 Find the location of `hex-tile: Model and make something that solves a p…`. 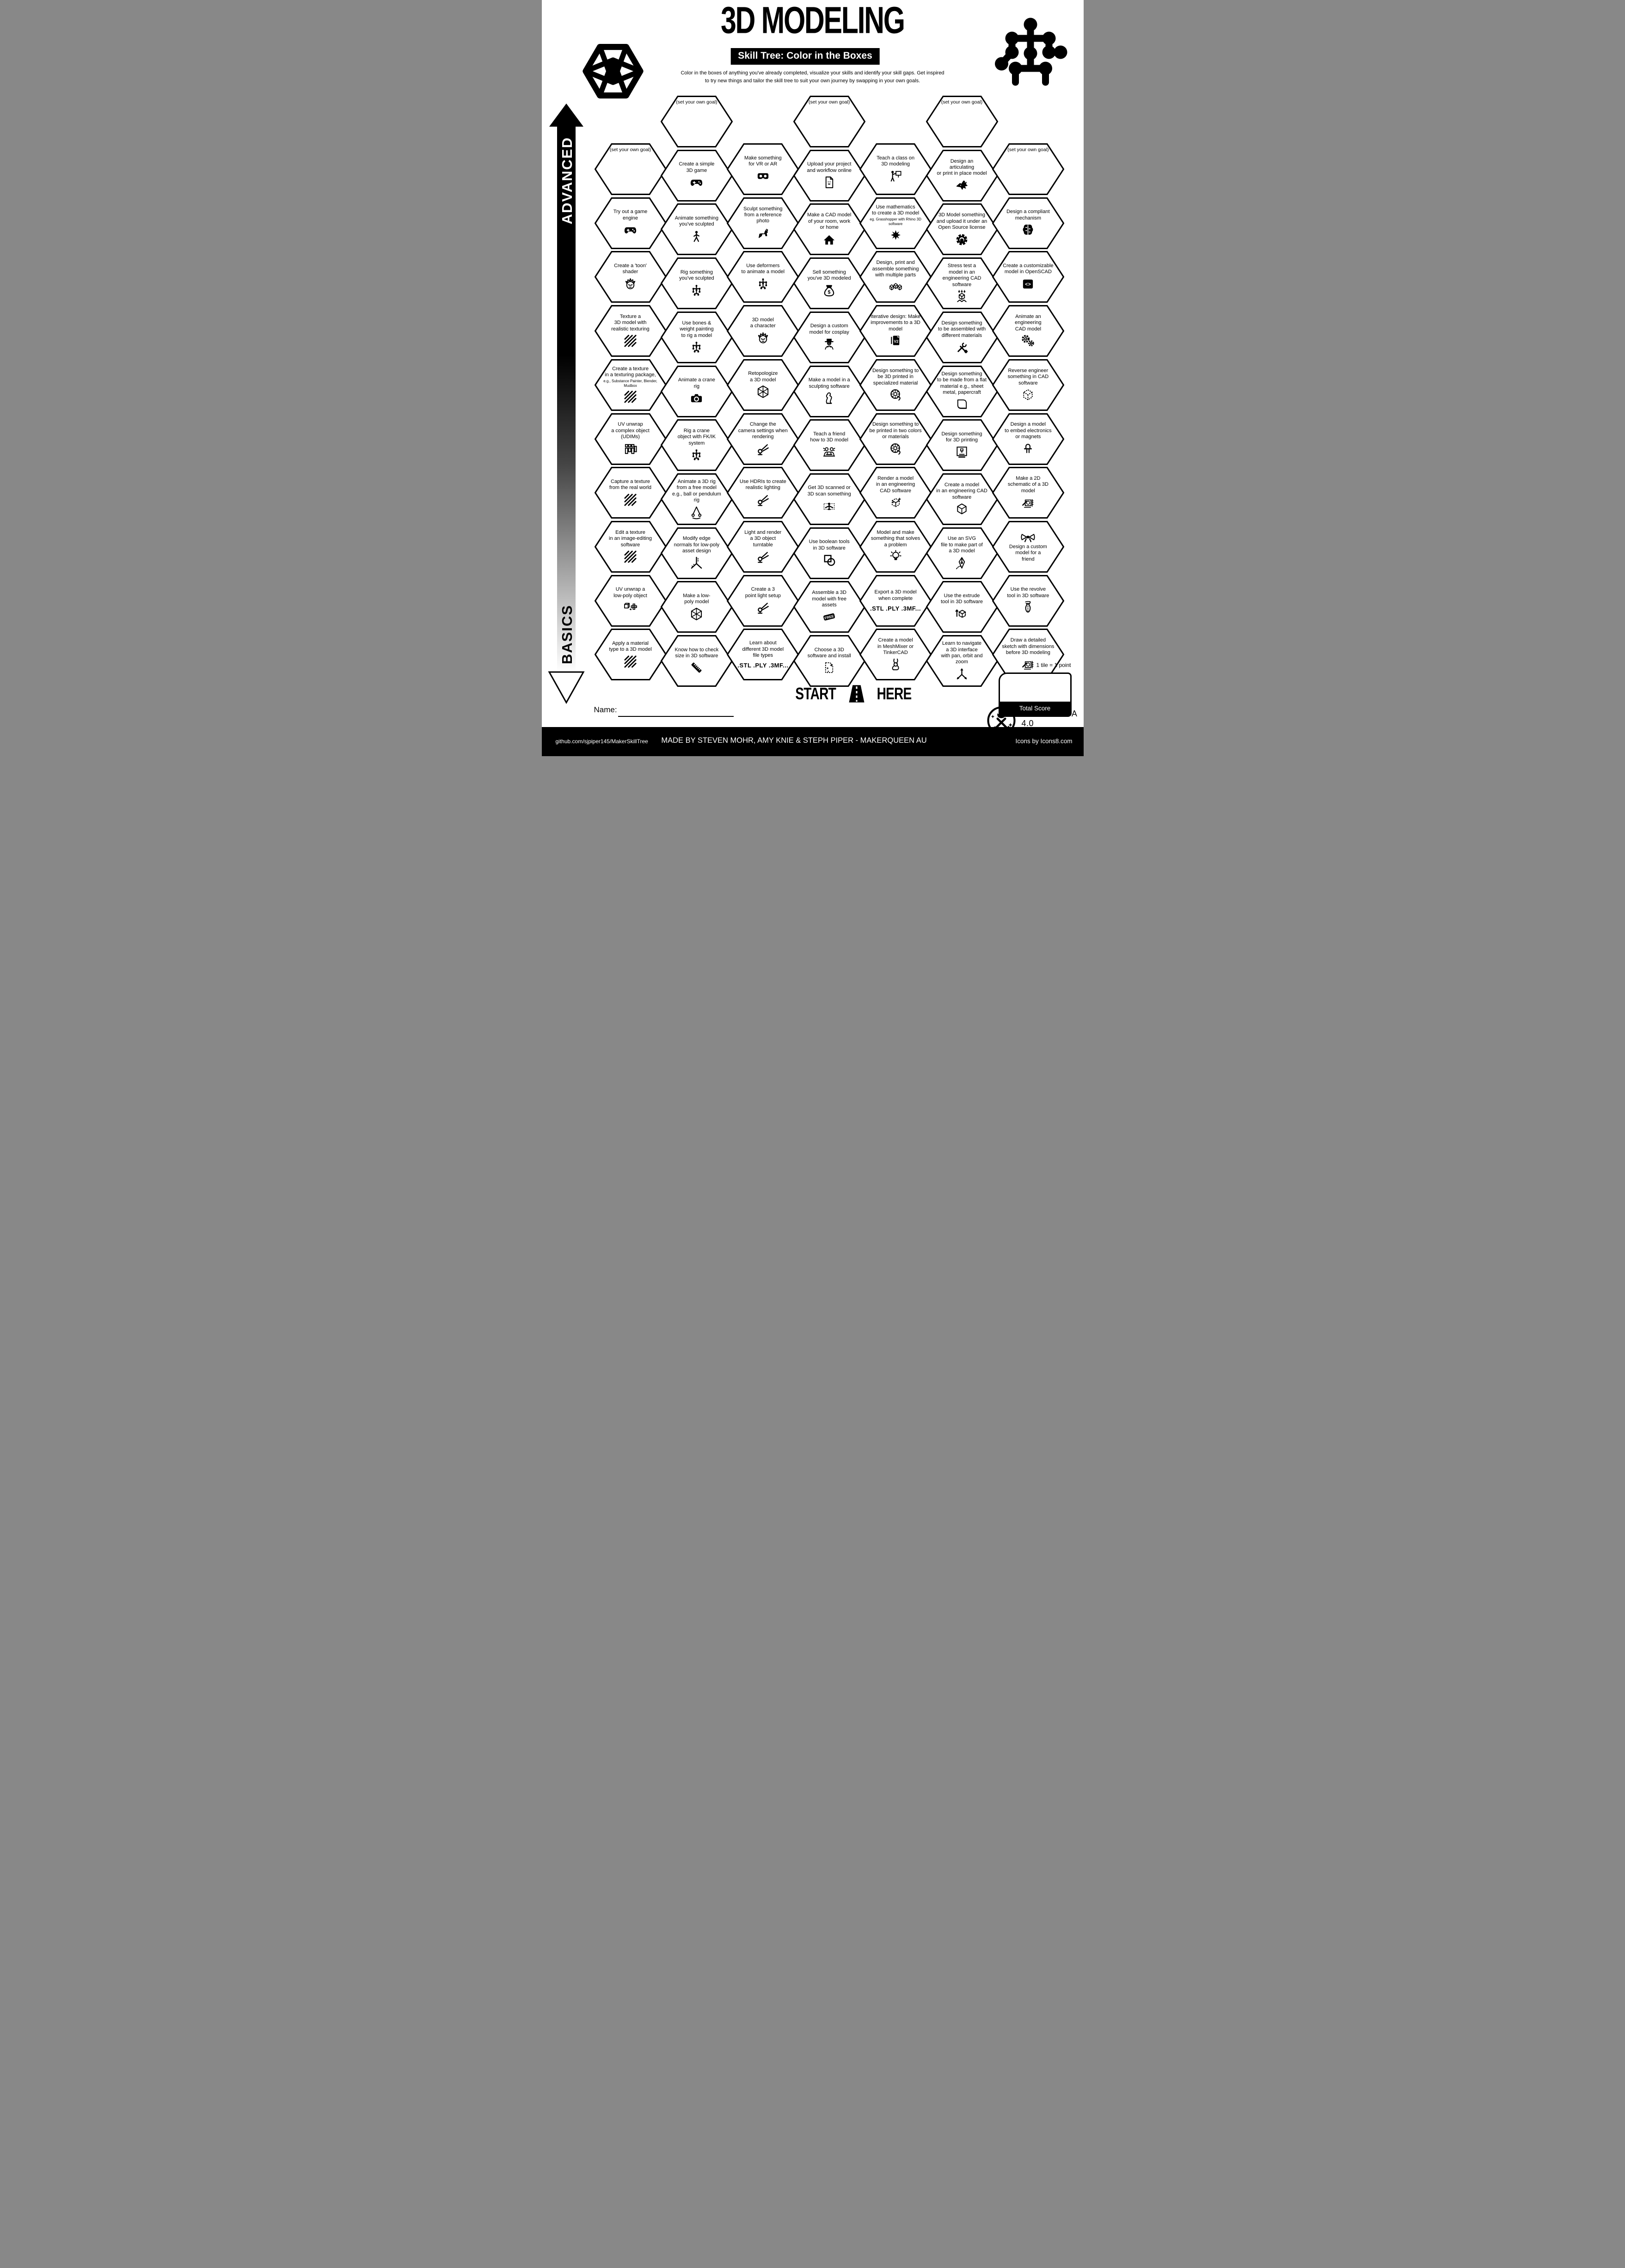

hex-tile: Model and make something that solves a p… is located at coordinates (895, 546).